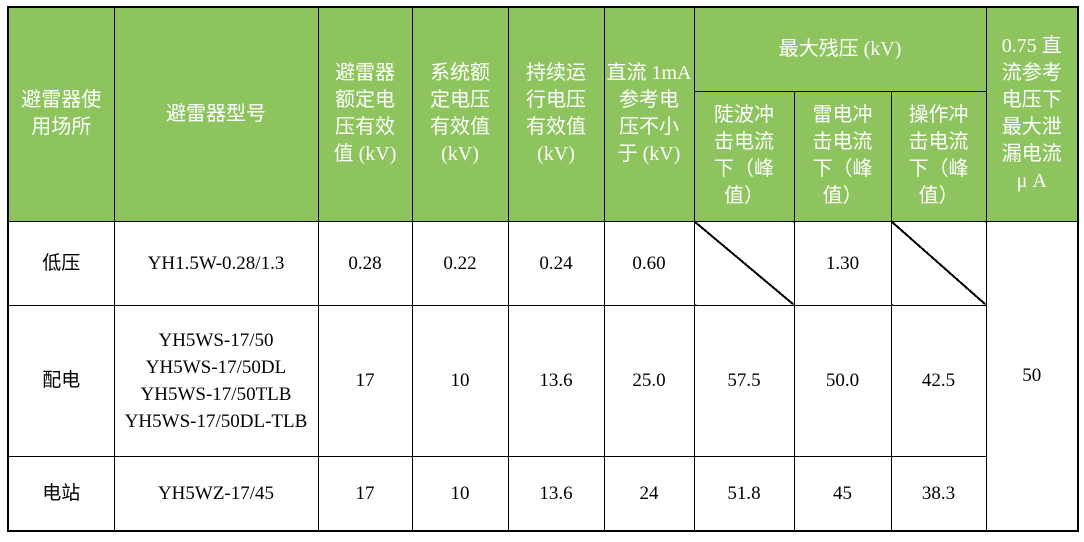 This screenshot has height=542, width=1084. What do you see at coordinates (744, 380) in the screenshot?
I see `cell-steep: 57.5` at bounding box center [744, 380].